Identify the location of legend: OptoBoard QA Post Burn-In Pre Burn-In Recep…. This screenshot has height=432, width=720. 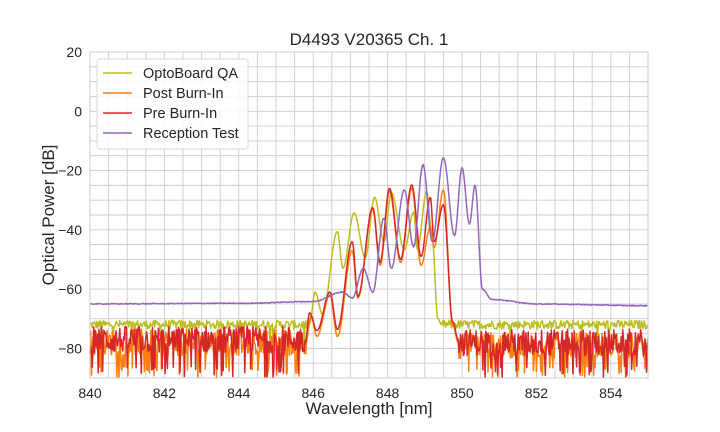
(172, 104).